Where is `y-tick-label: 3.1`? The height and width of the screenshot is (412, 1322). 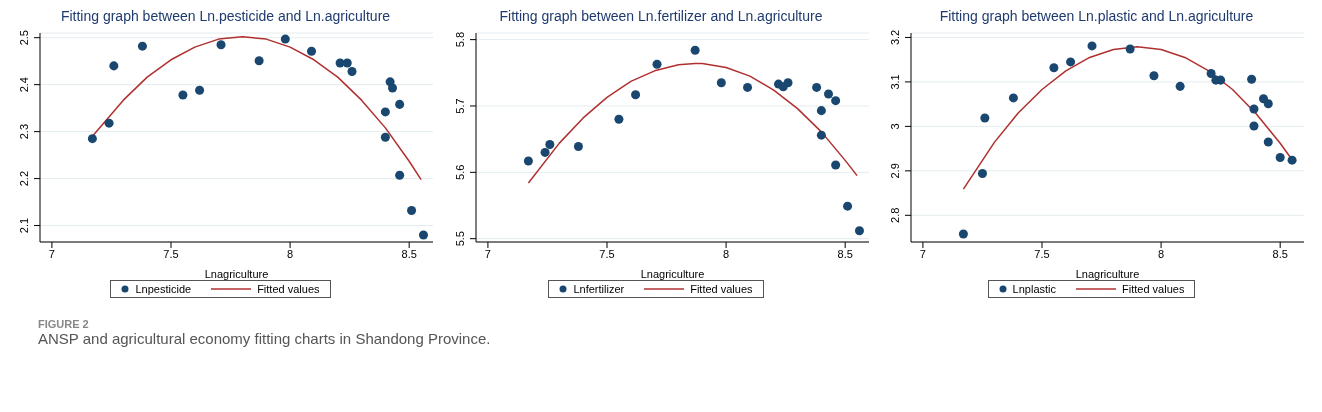
y-tick-label: 3.1 is located at coordinates (895, 82).